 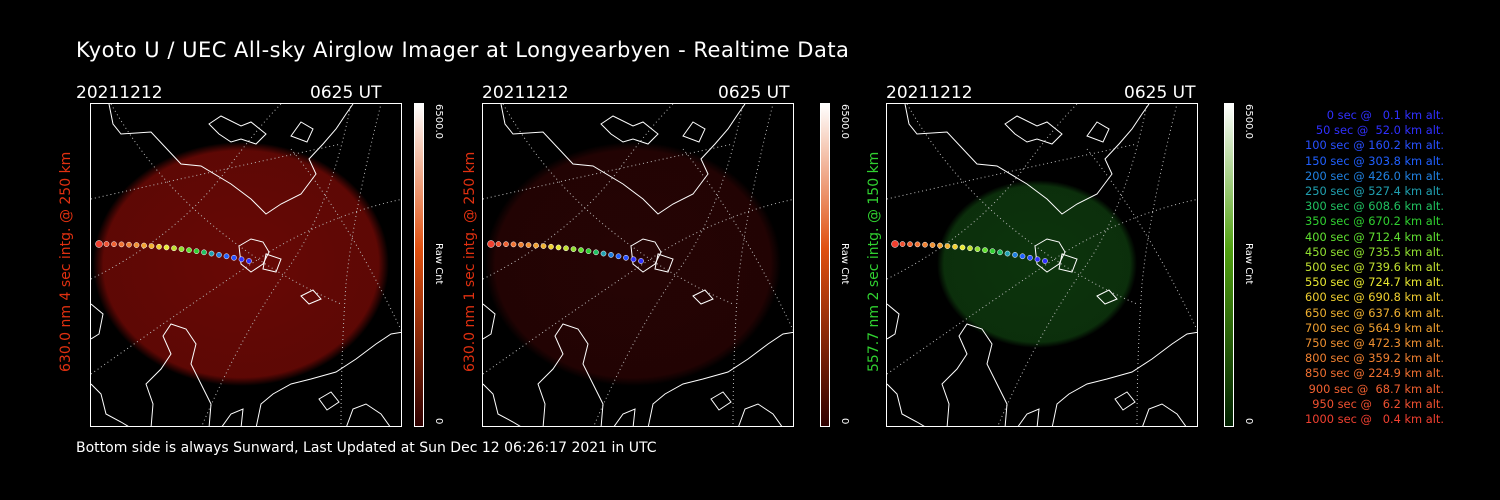 What do you see at coordinates (1379, 130) in the screenshot?
I see `legend-entry: 50 sec @ 52.0 km alt.` at bounding box center [1379, 130].